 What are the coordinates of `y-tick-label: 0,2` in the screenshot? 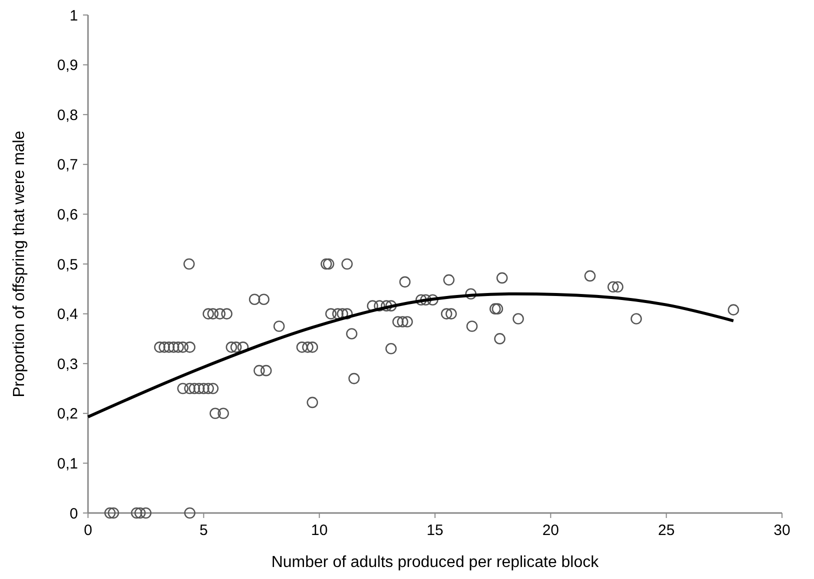 It's located at (67, 414).